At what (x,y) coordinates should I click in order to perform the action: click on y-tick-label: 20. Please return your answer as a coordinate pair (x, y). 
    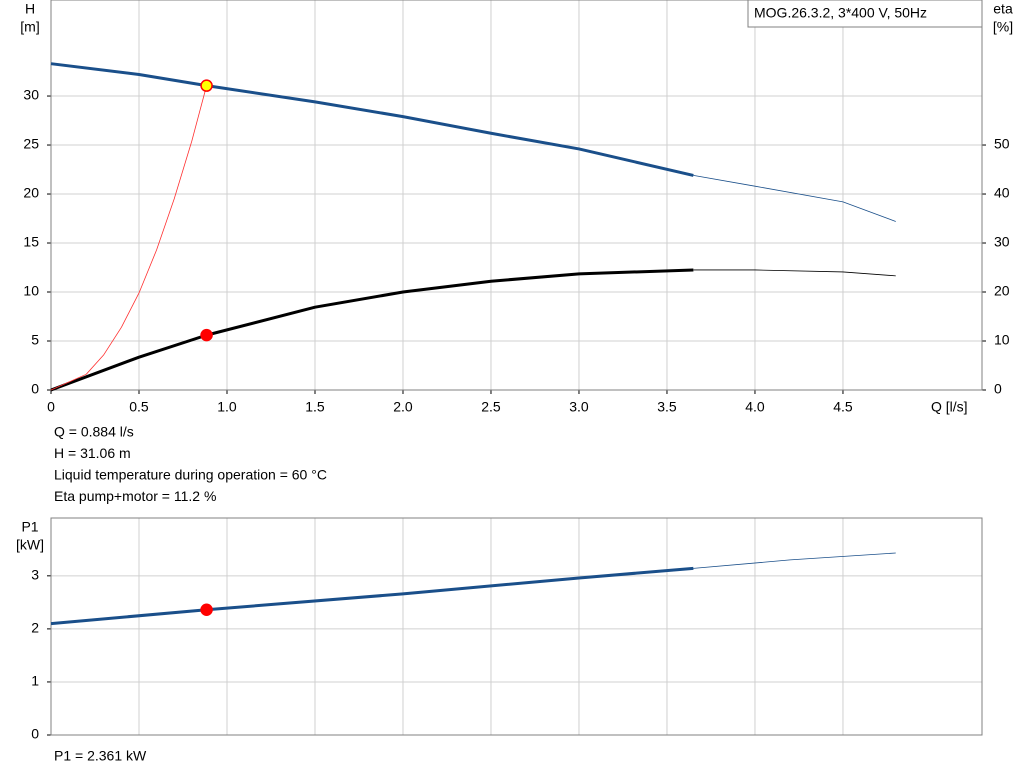
    Looking at the image, I should click on (31, 193).